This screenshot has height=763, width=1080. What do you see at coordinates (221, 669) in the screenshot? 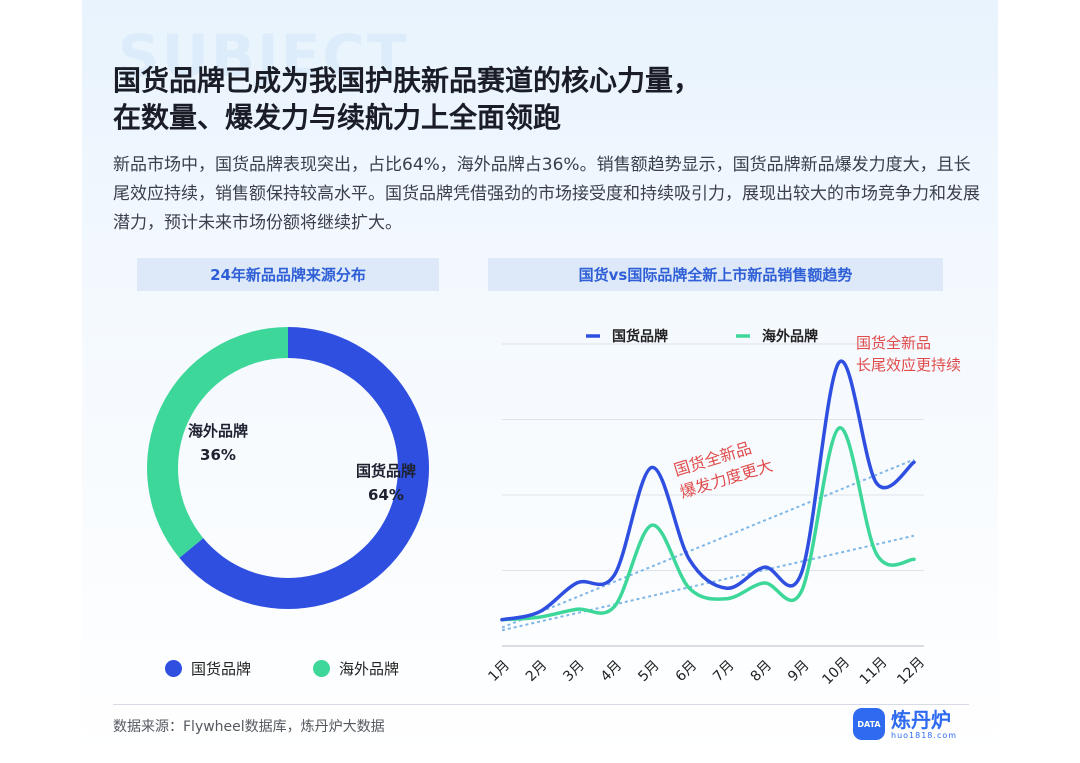
I see `legend-label-domestic: 国货品牌` at bounding box center [221, 669].